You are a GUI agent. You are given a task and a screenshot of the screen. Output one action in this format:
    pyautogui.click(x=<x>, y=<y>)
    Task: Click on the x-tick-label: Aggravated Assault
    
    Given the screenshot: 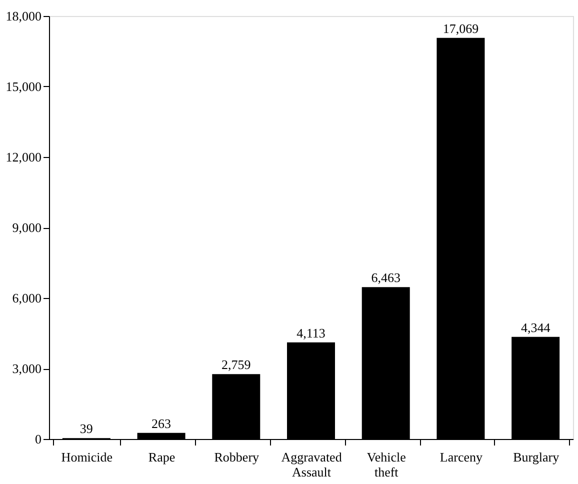 What is the action you would take?
    pyautogui.click(x=311, y=465)
    